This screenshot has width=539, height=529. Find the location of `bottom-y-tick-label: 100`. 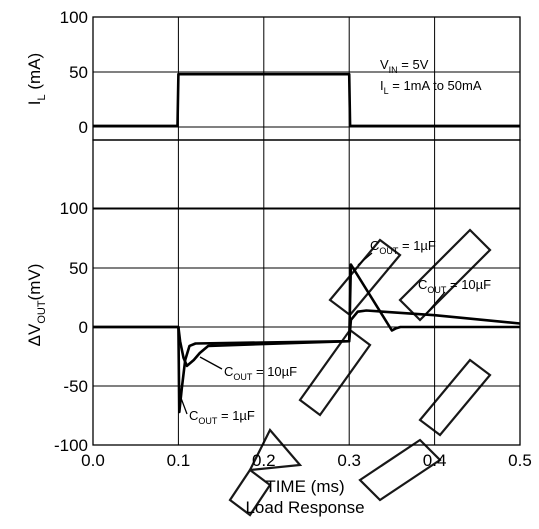

bottom-y-tick-label: 100 is located at coordinates (74, 208).